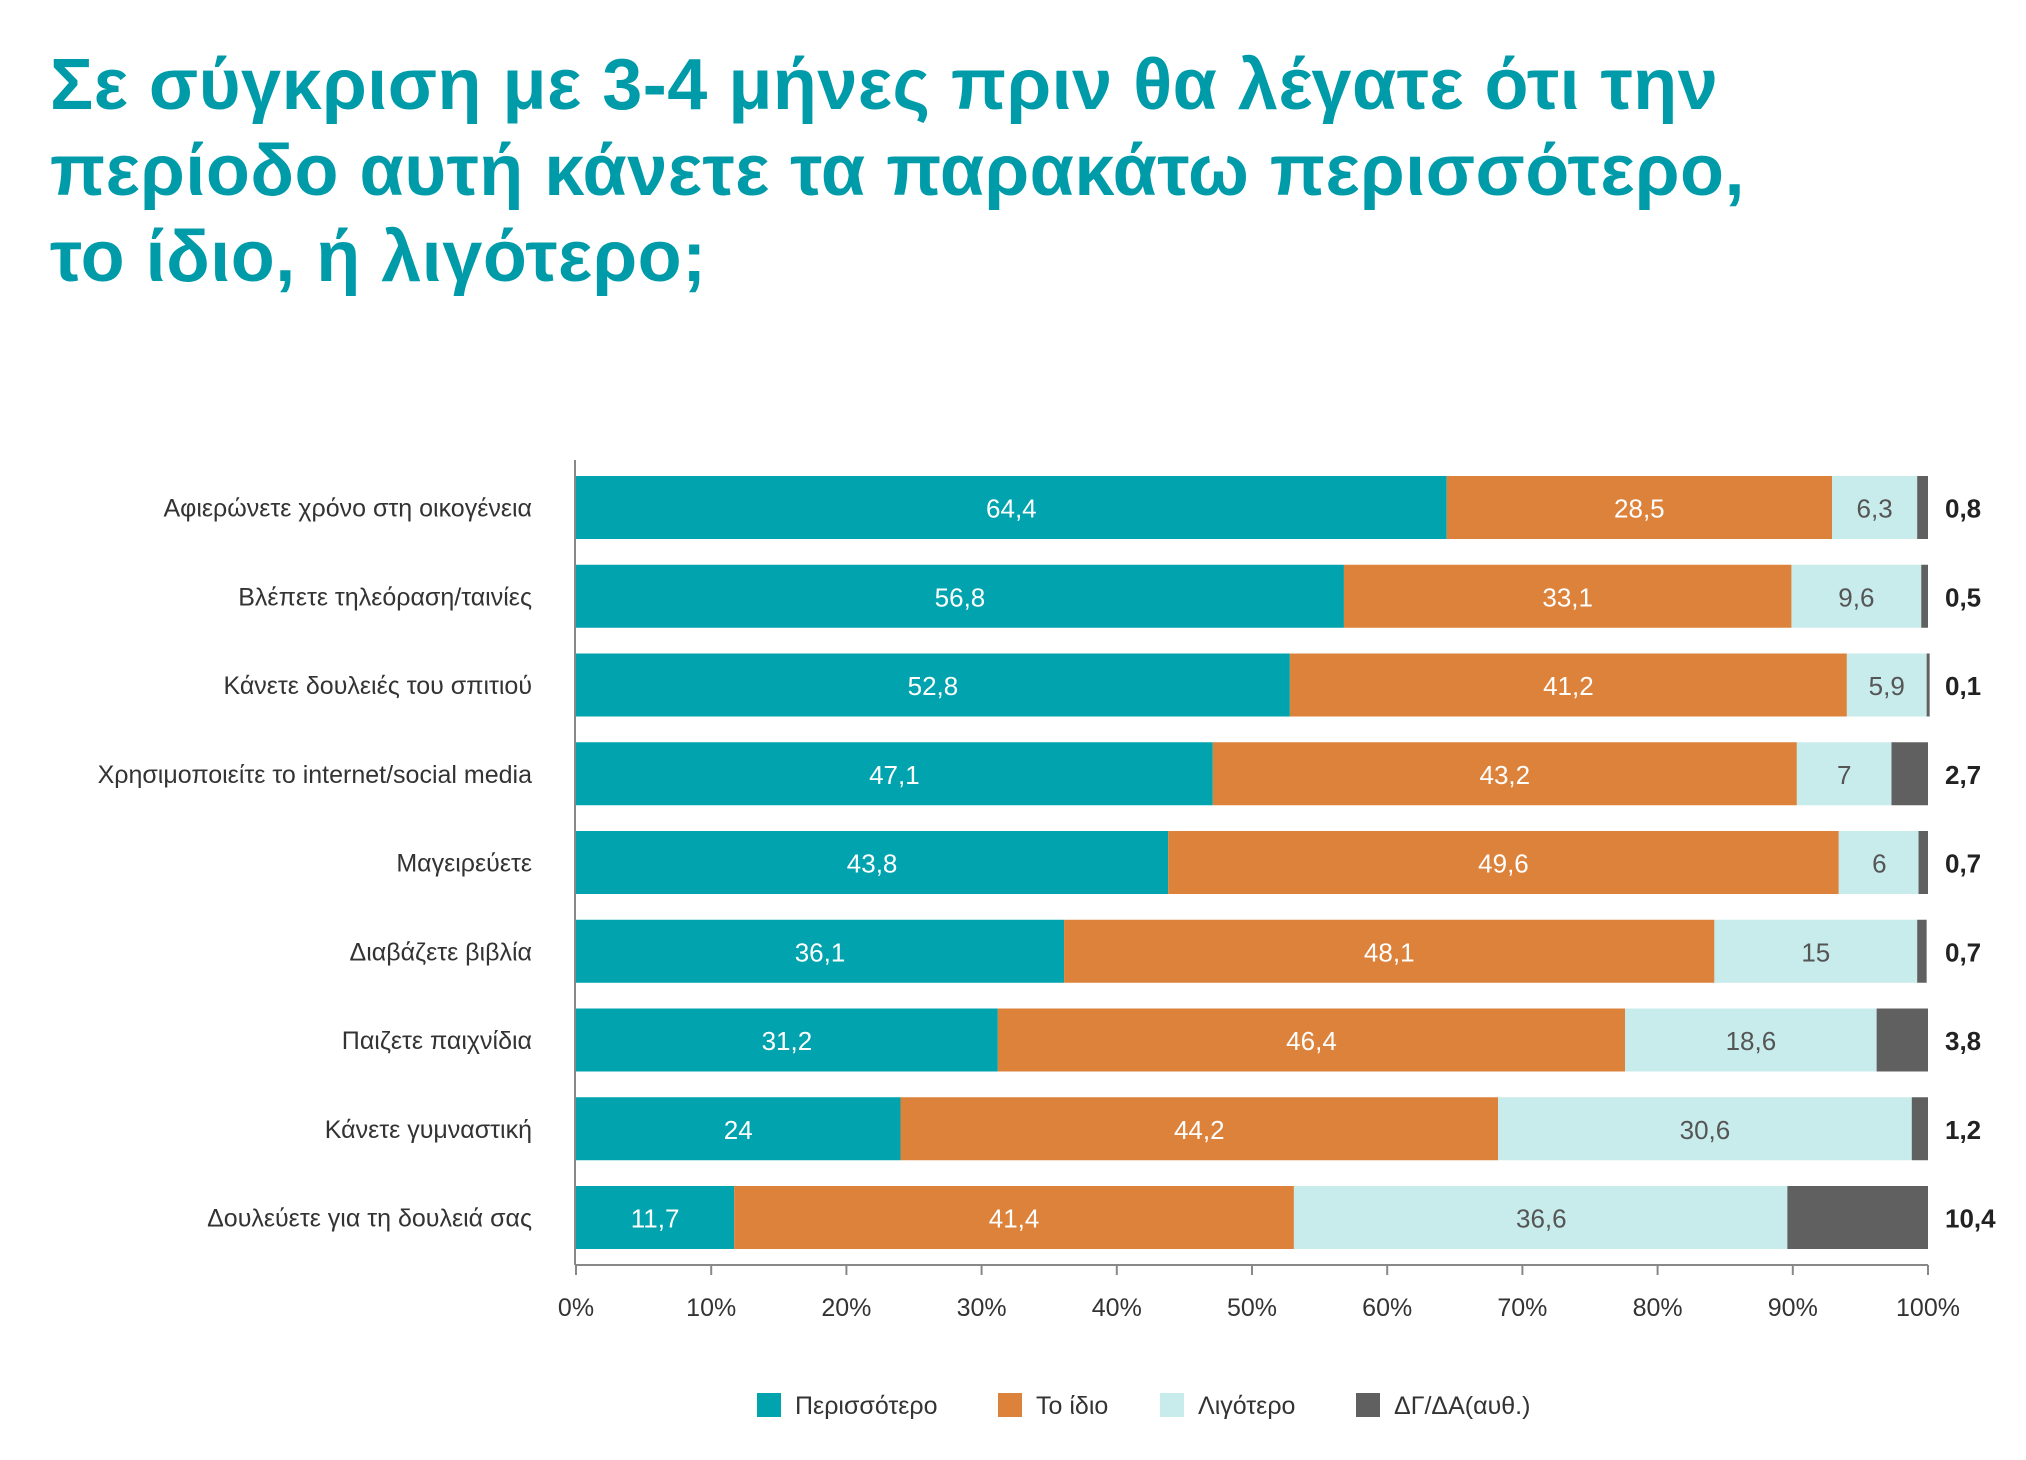 This screenshot has height=1460, width=2026. What do you see at coordinates (1963, 775) in the screenshot?
I see `bar-value-label: 2,7` at bounding box center [1963, 775].